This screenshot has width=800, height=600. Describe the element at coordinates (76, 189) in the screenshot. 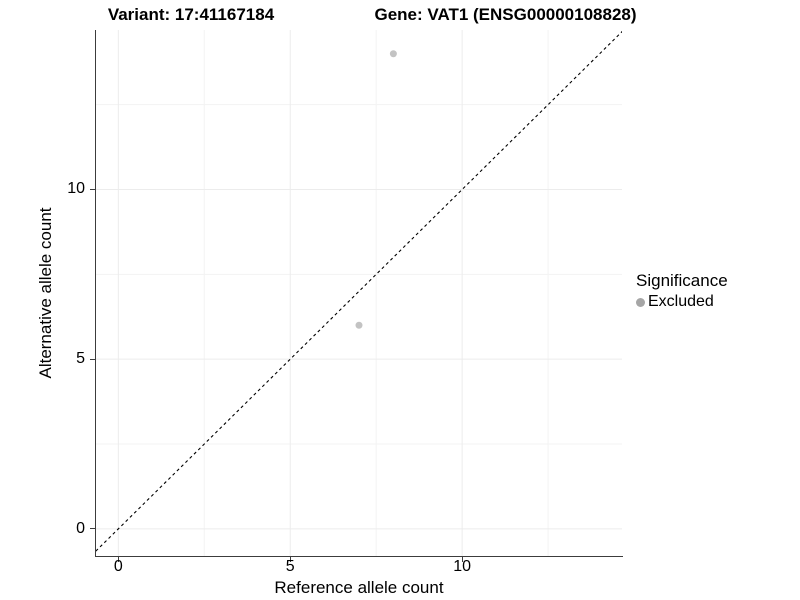

I see `y-tick-label: 10` at that location.